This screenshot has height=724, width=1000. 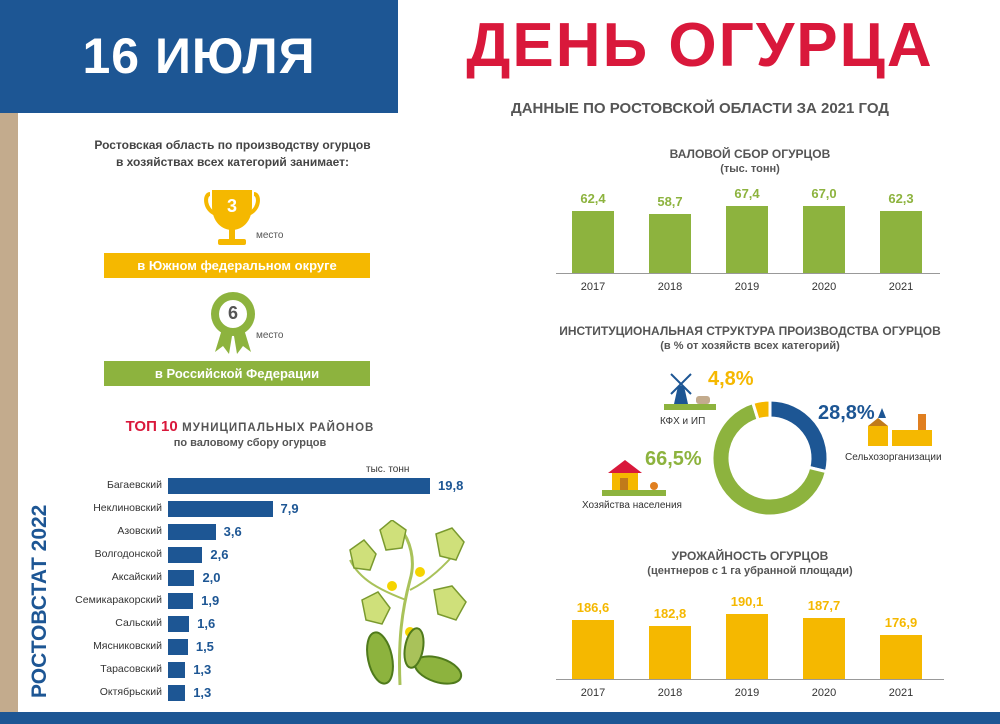 What do you see at coordinates (670, 287) in the screenshot?
I see `harvest-year-label: 2018` at bounding box center [670, 287].